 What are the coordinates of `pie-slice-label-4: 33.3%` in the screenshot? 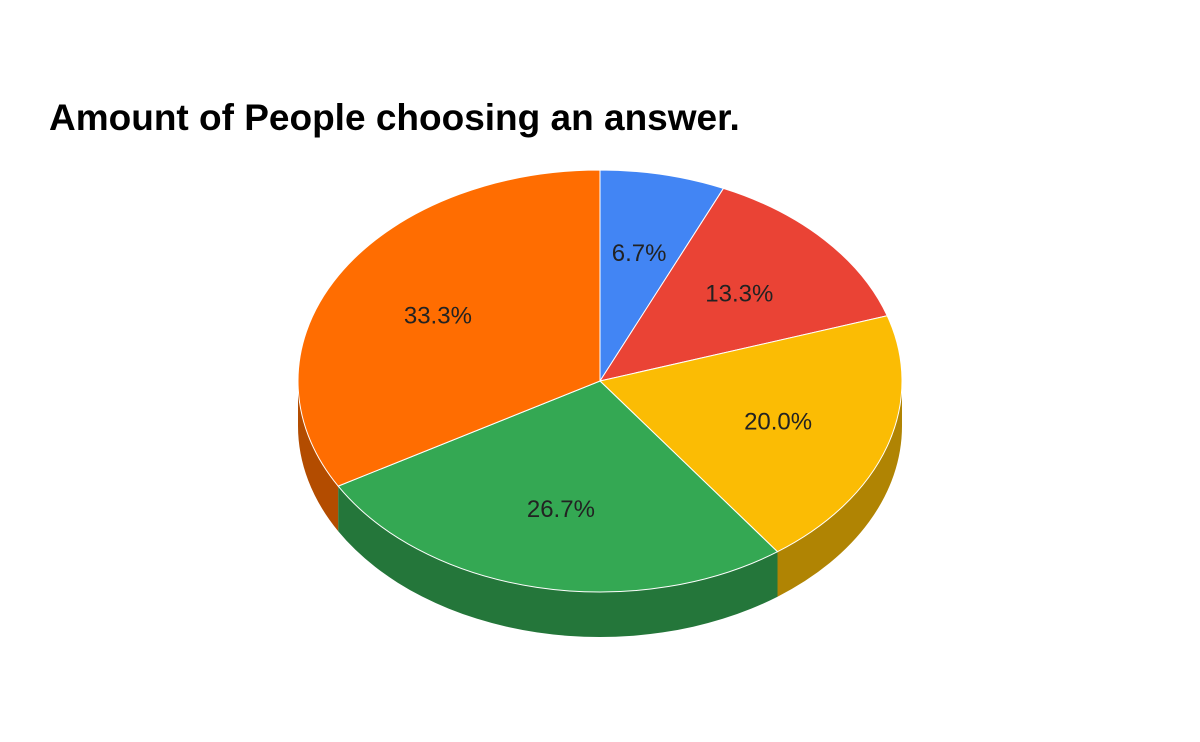 It's located at (438, 316).